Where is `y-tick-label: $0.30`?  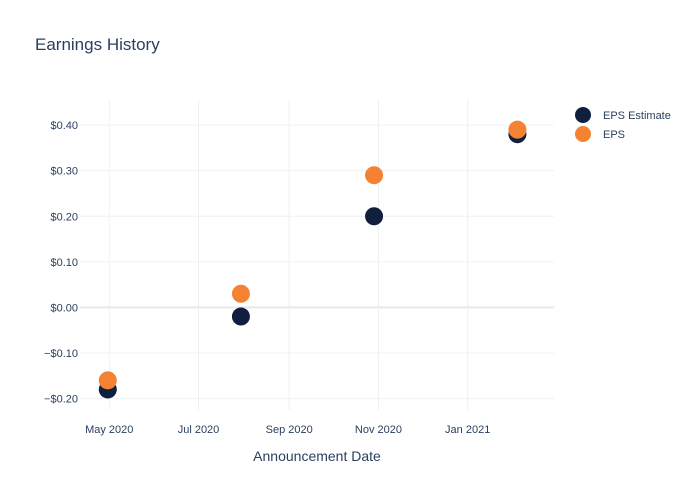
y-tick-label: $0.30 is located at coordinates (64, 172).